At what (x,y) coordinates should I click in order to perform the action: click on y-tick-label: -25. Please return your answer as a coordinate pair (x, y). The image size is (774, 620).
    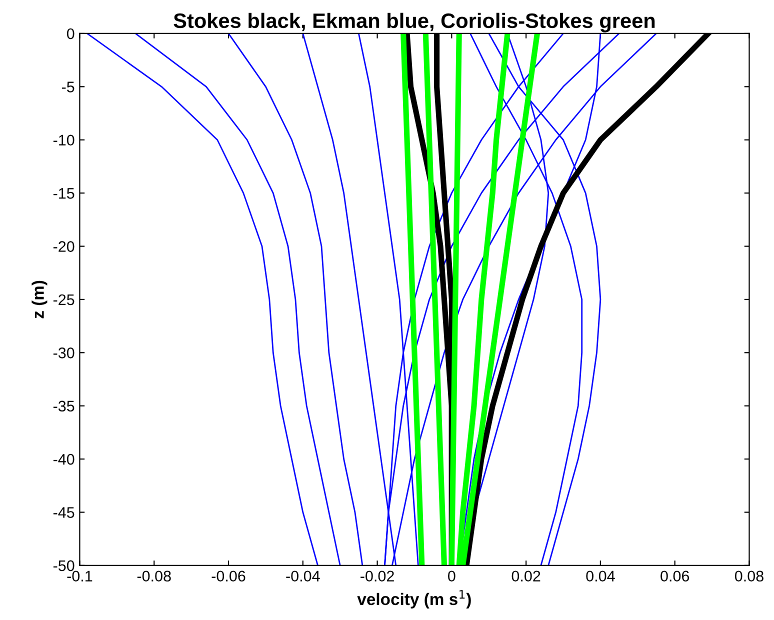
    Looking at the image, I should click on (63, 300).